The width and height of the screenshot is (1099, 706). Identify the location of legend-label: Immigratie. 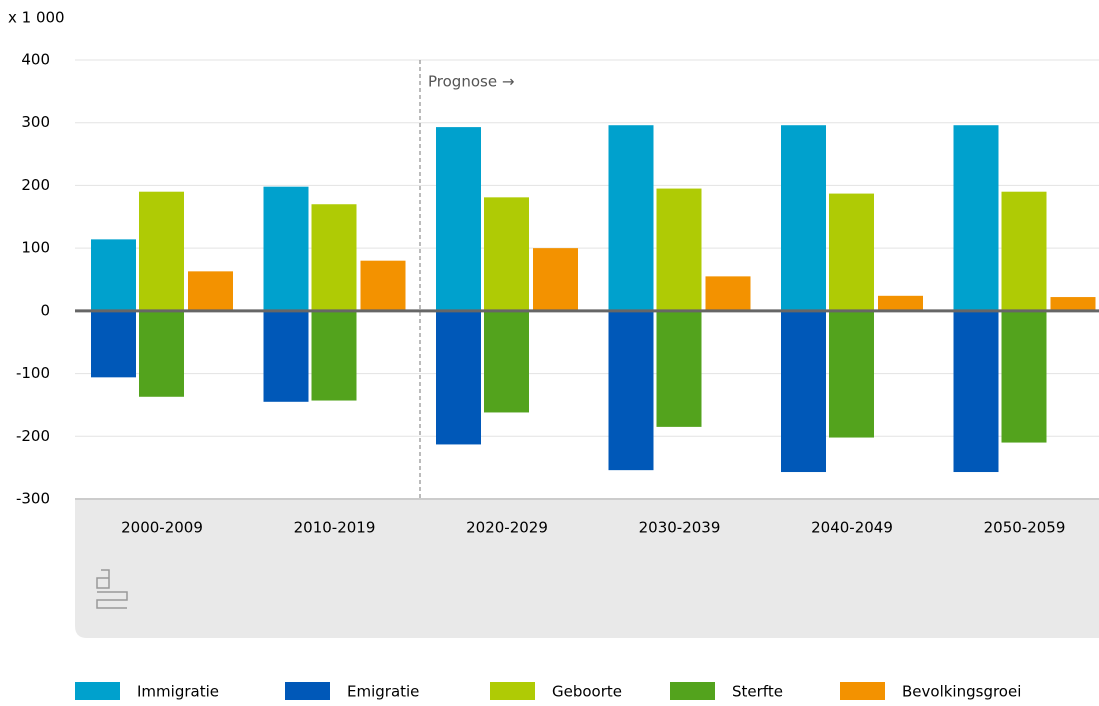
(178, 692).